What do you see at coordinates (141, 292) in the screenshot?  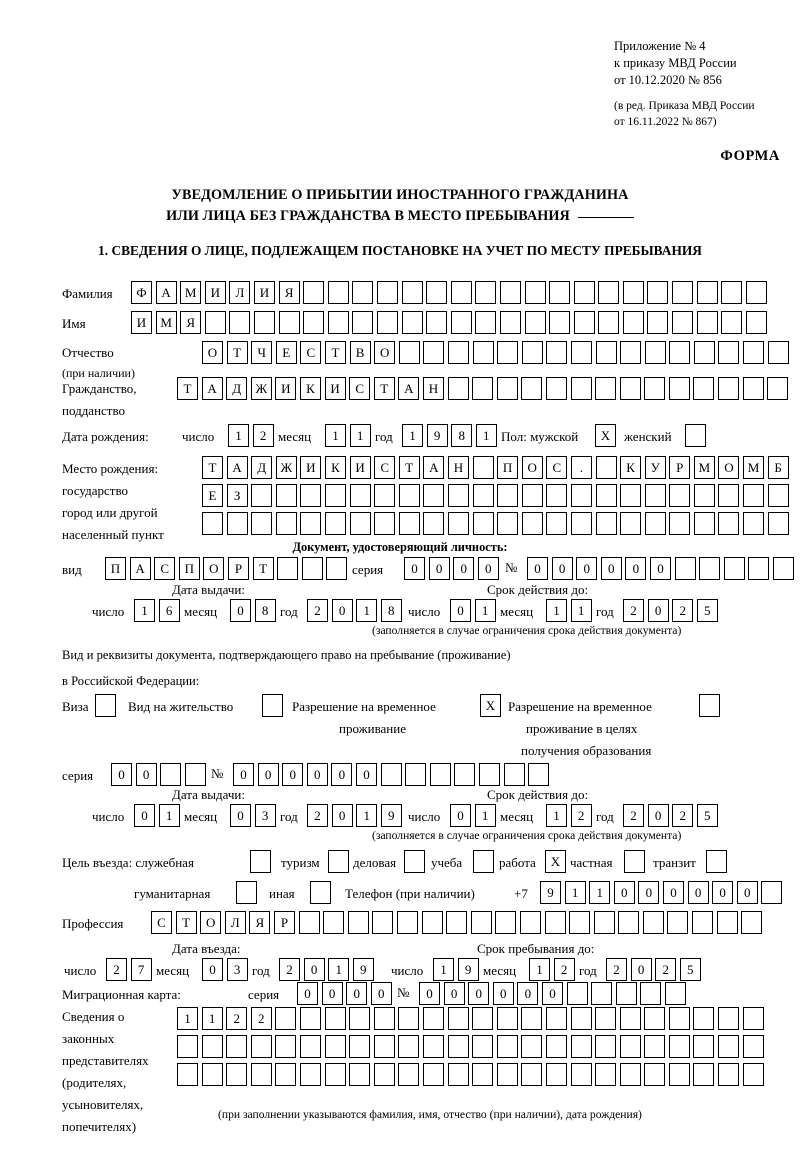 I see `char-cell: Ф` at bounding box center [141, 292].